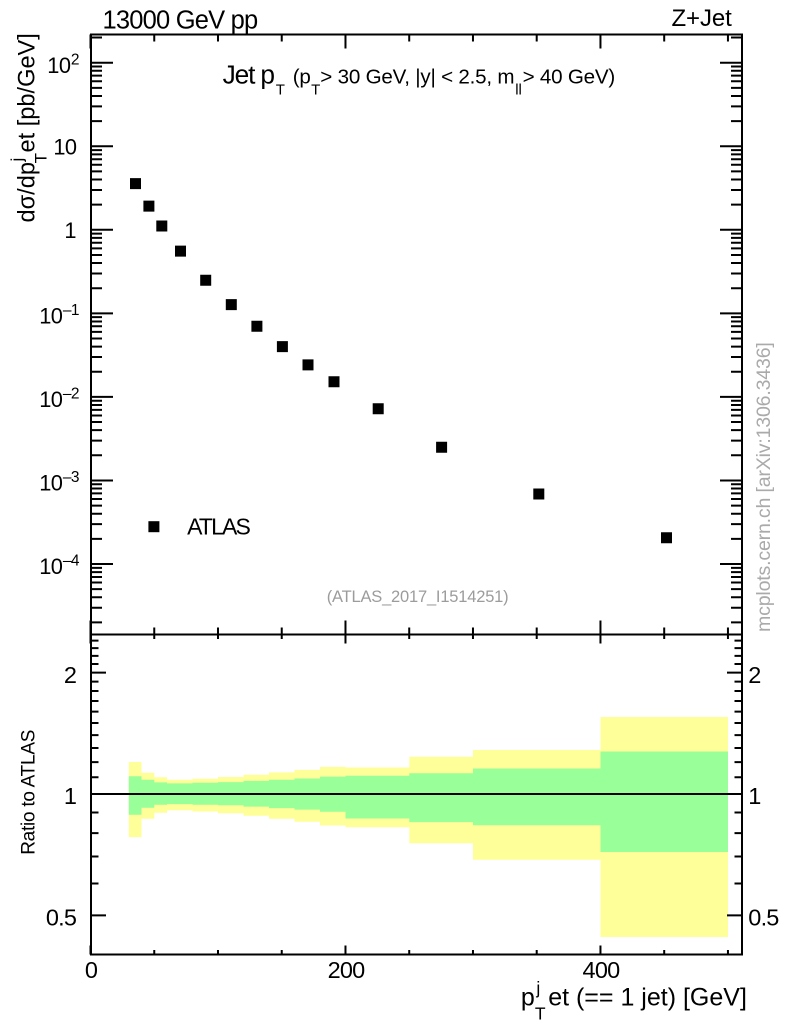  Describe the element at coordinates (91, 970) in the screenshot. I see `svg-text: 0` at that location.